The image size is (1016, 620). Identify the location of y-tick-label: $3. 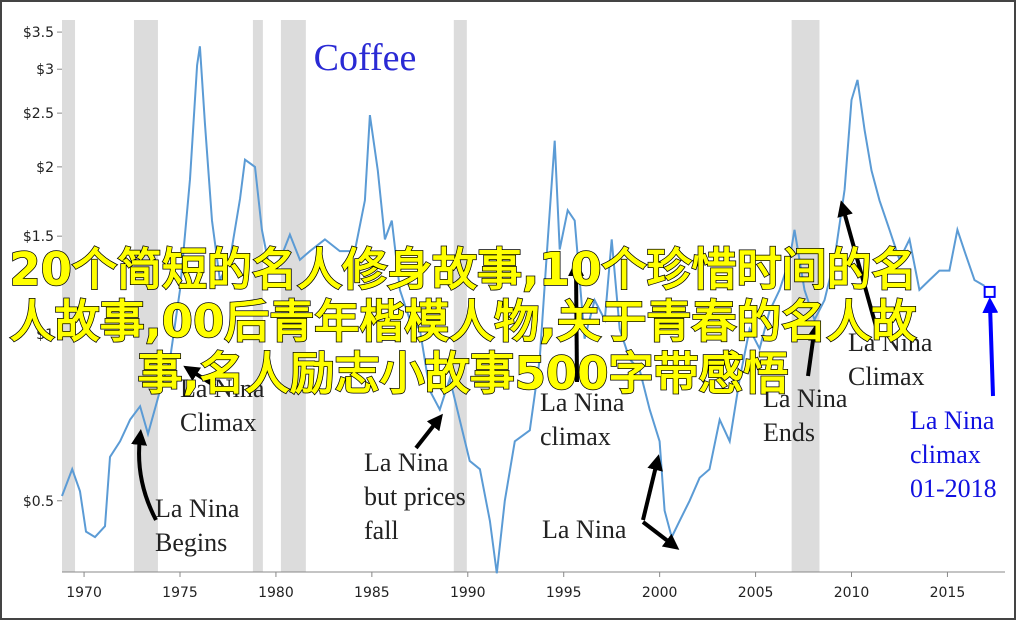
(45, 70).